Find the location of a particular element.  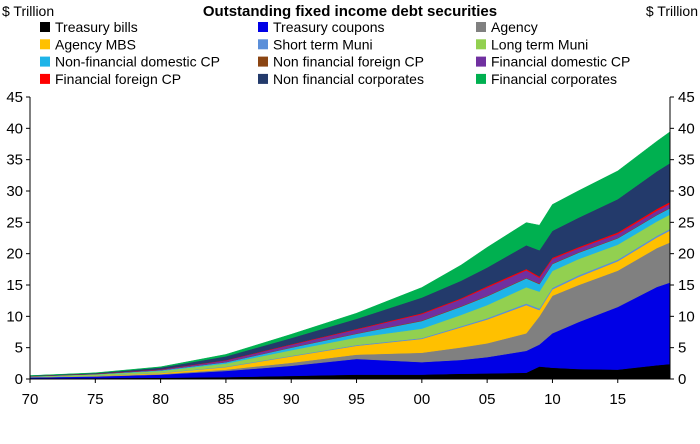

x-tick-label: 15 is located at coordinates (617, 399).